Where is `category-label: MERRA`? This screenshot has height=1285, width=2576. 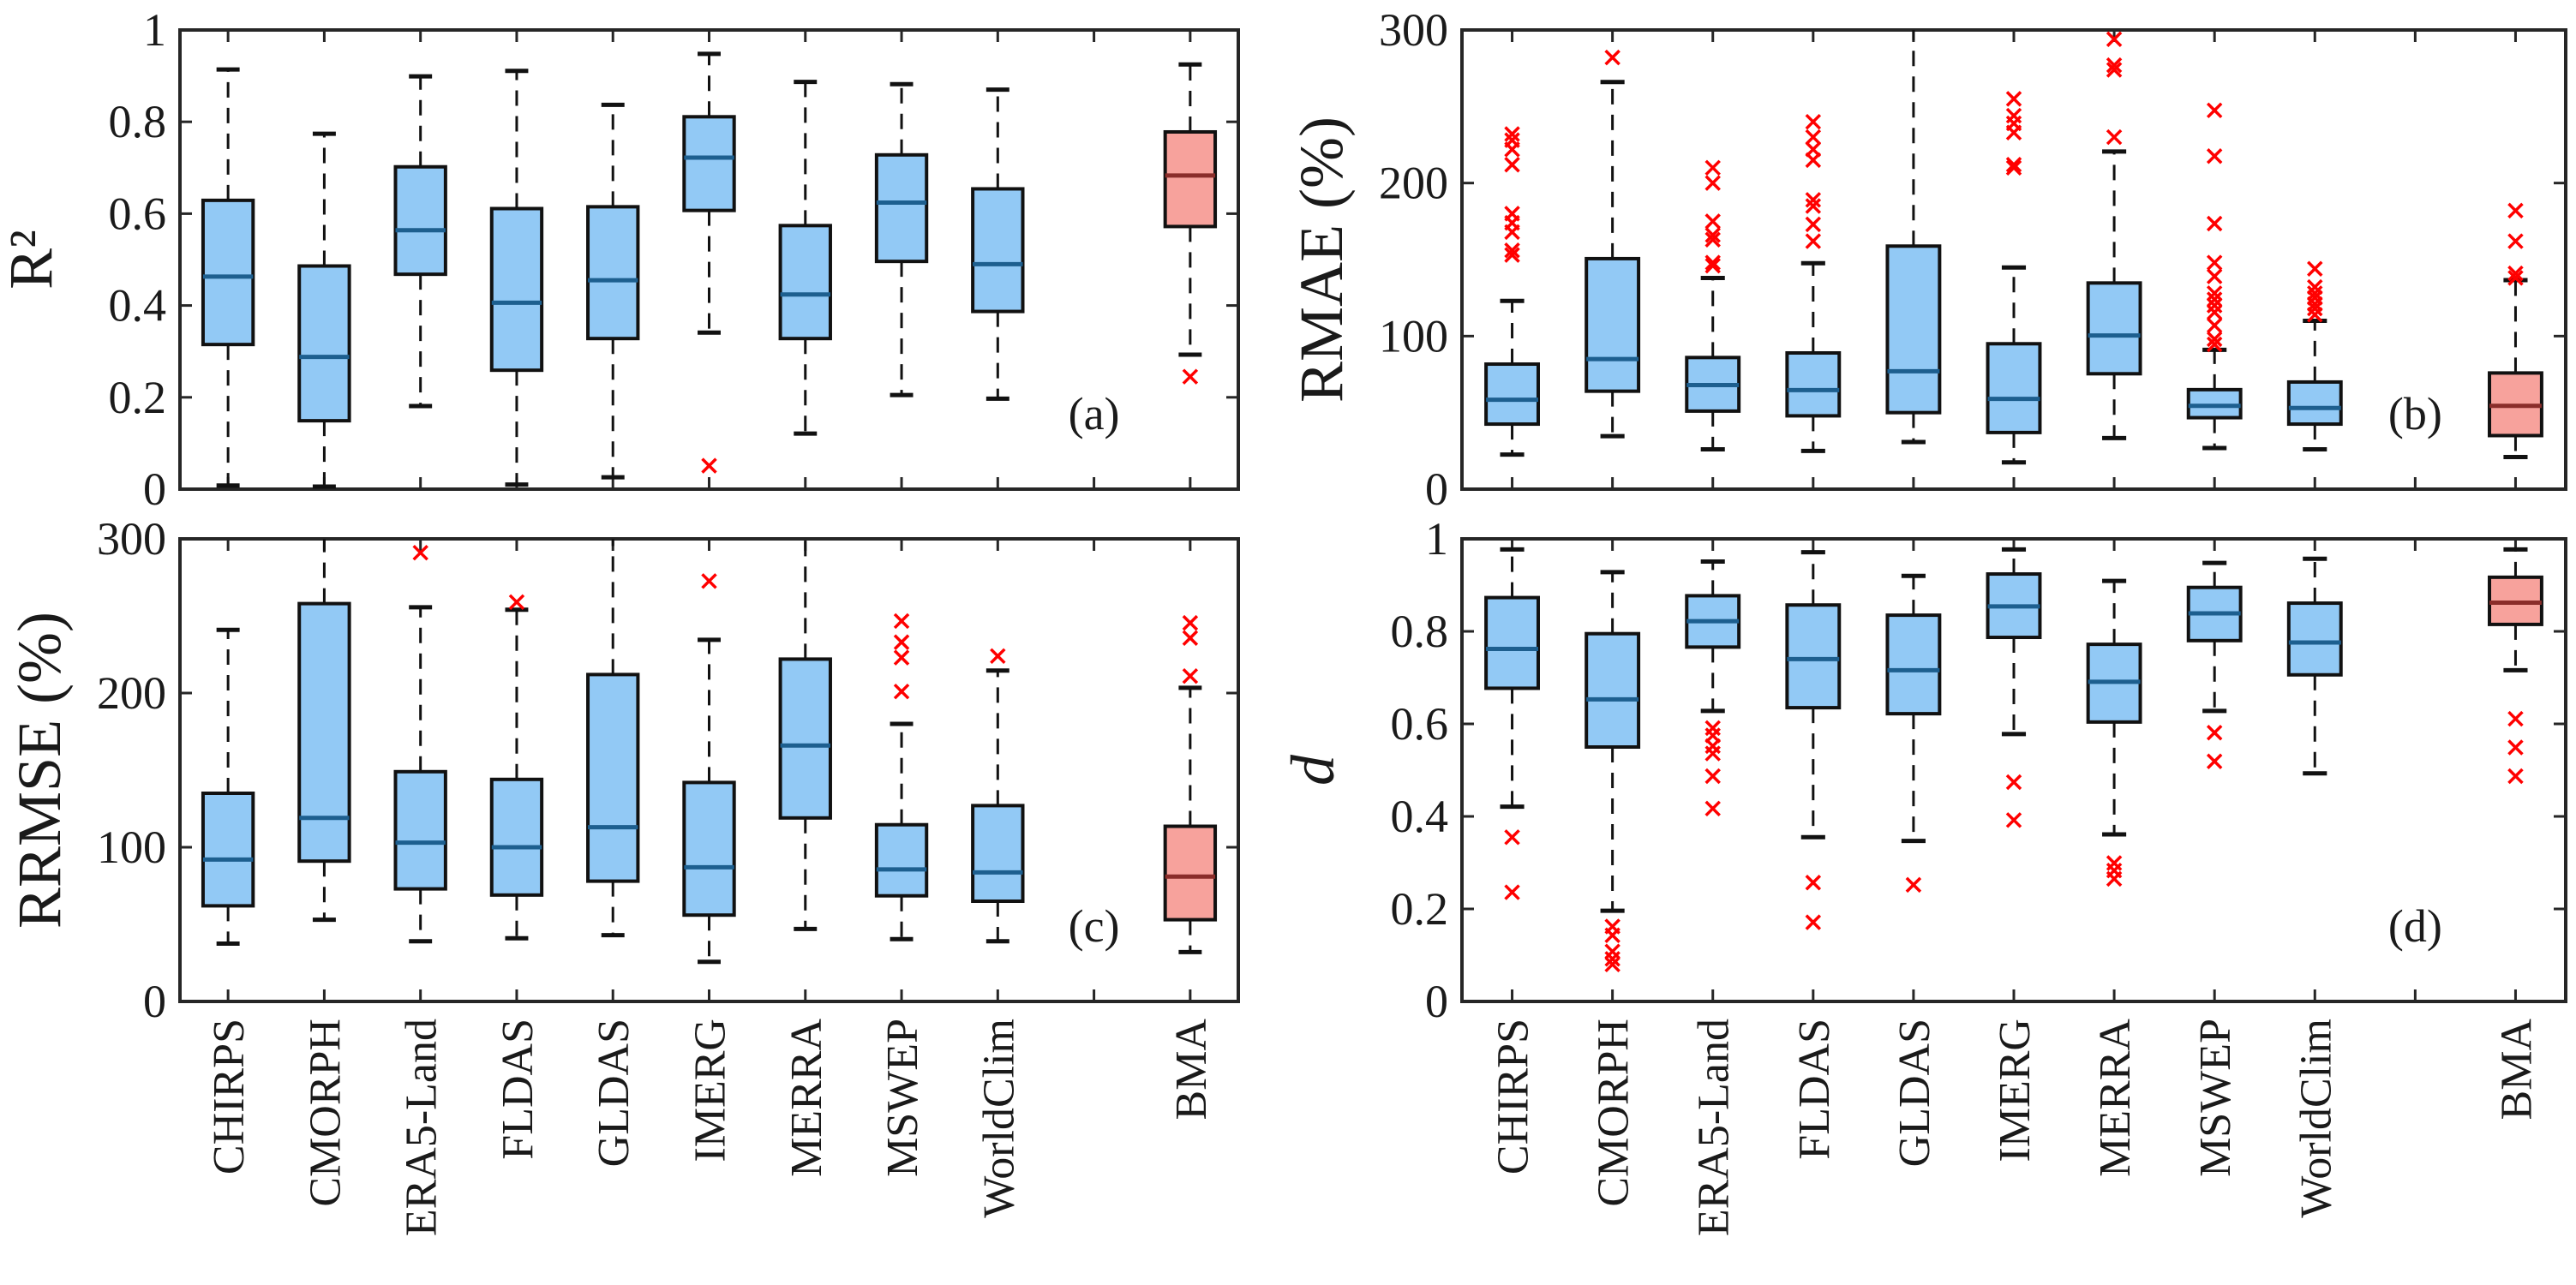 category-label: MERRA is located at coordinates (806, 1098).